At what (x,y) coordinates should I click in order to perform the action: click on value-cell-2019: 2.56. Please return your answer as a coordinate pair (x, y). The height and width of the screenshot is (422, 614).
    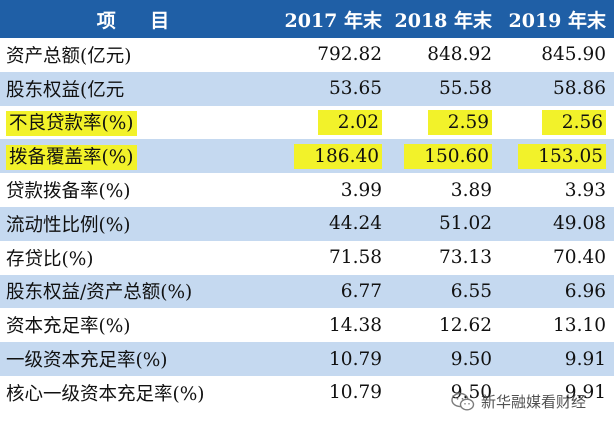
    Looking at the image, I should click on (557, 122).